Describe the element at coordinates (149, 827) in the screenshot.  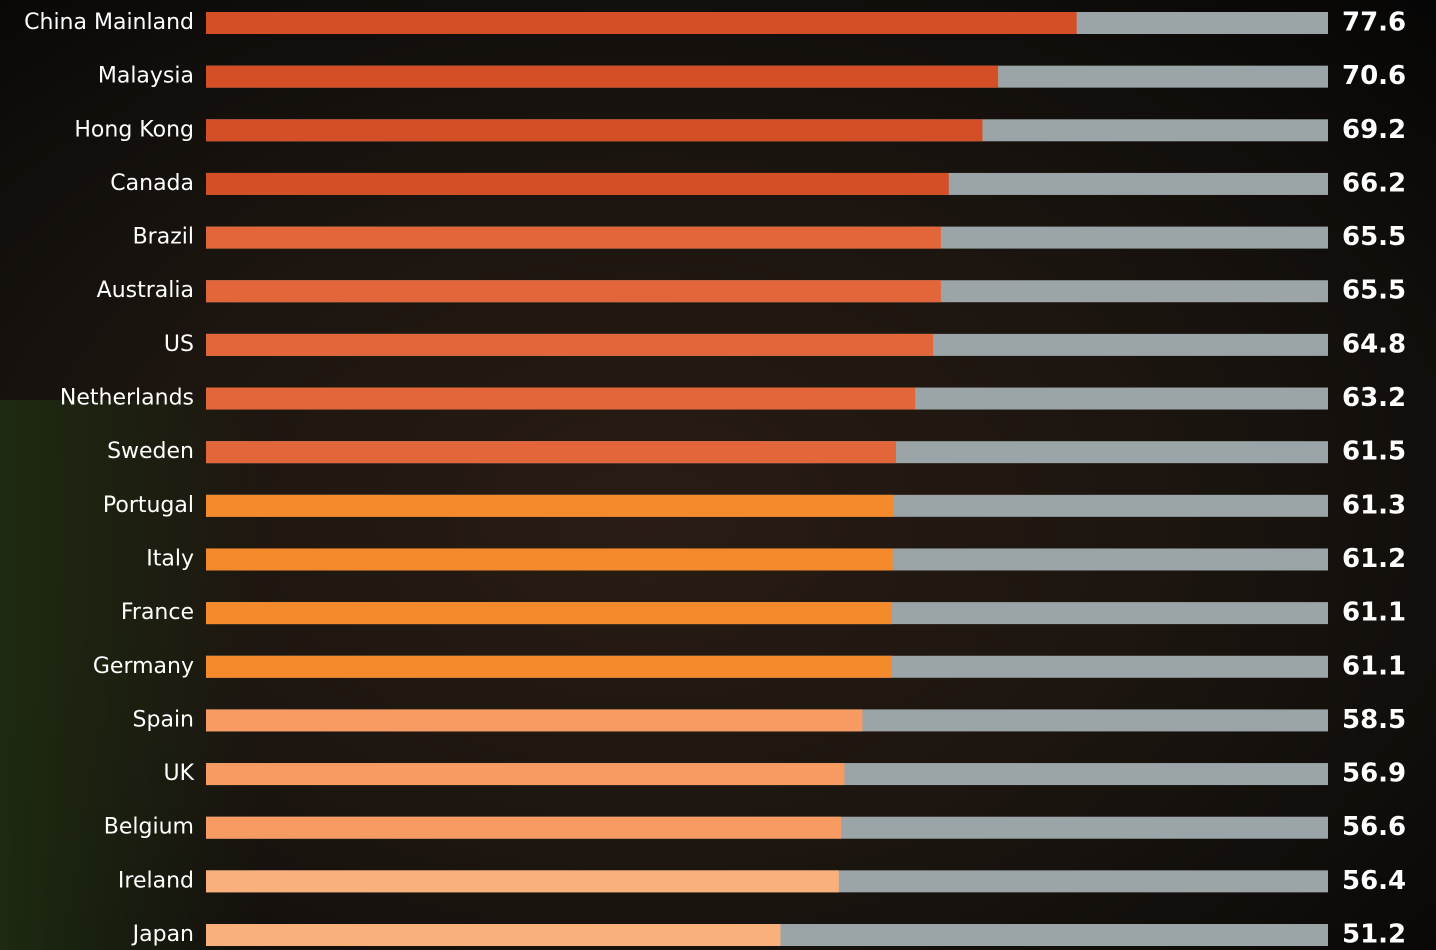
I see `category-label: Belgium` at that location.